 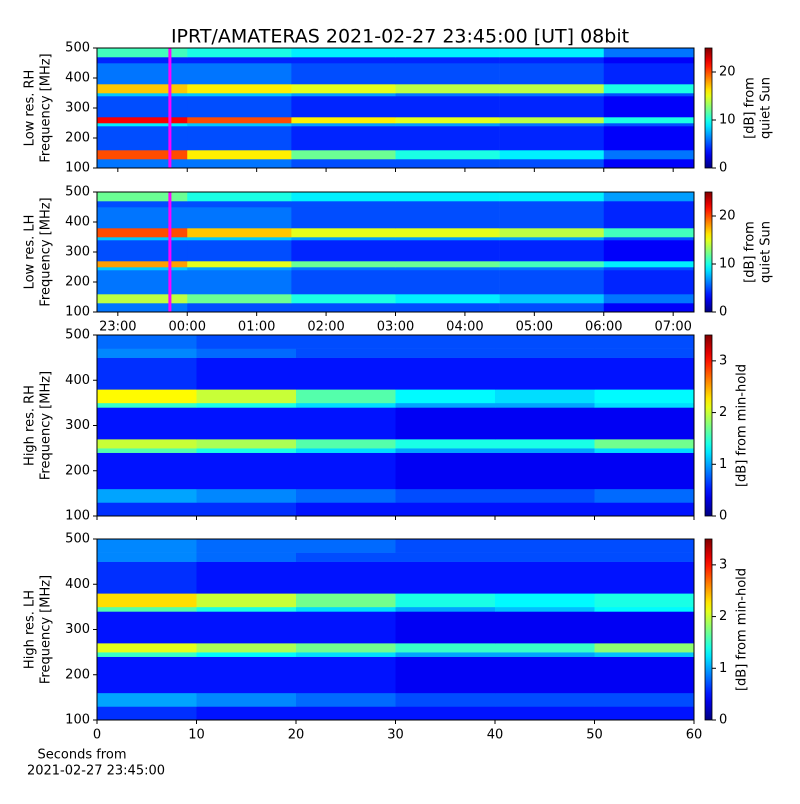 I want to click on x-tick-label: 0, so click(x=97, y=735).